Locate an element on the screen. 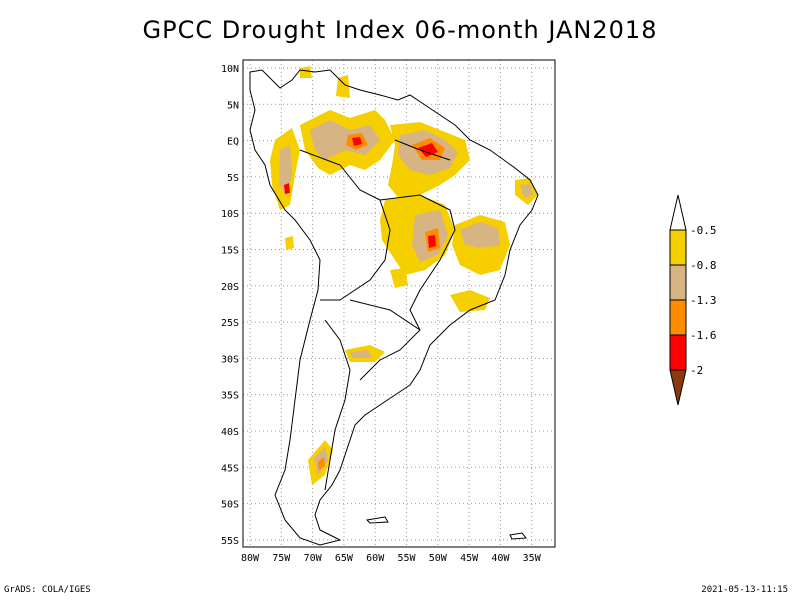 The height and width of the screenshot is (600, 800). lat-tick-label: 25S is located at coordinates (230, 323).